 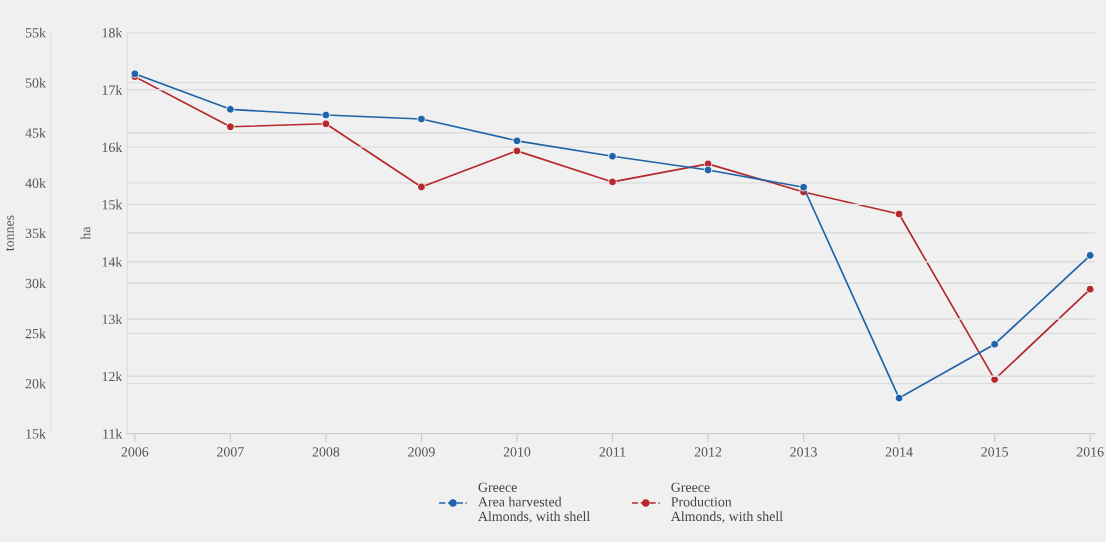 I want to click on y2-tick-label: 20k, so click(x=35, y=383).